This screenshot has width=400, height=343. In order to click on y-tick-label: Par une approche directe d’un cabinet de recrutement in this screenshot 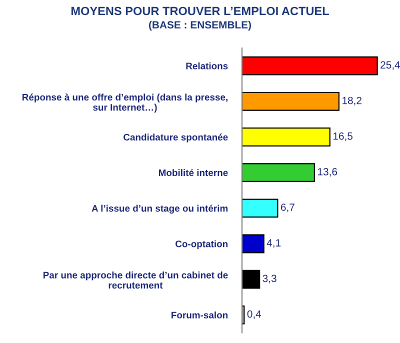, I will do `click(135, 280)`.